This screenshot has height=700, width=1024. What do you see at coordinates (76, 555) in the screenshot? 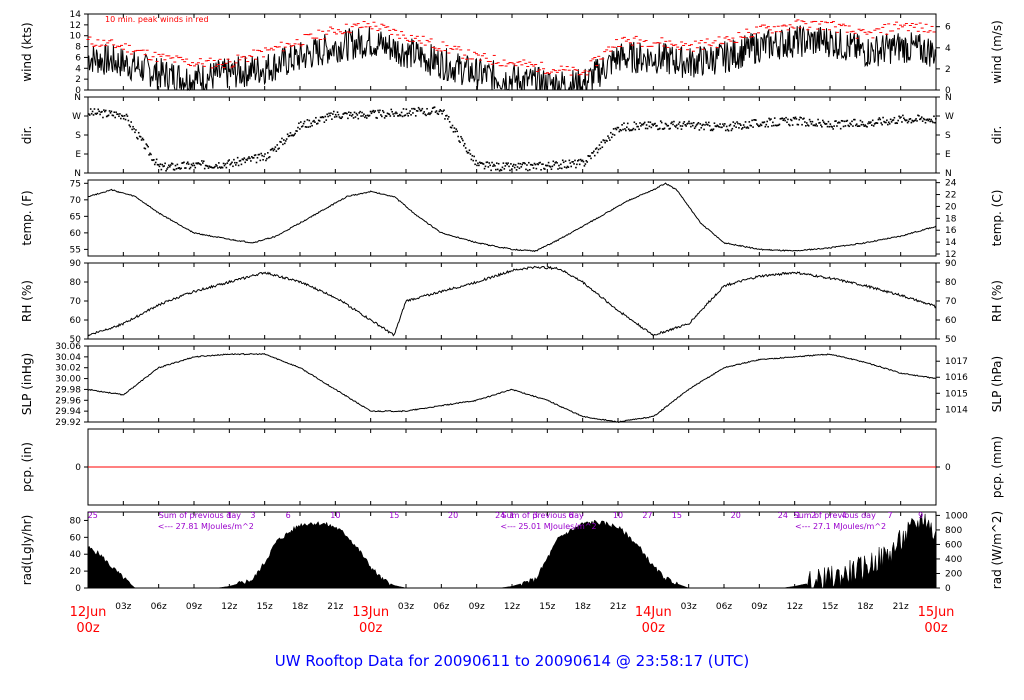
I see `y-tick-label: 40` at bounding box center [76, 555].